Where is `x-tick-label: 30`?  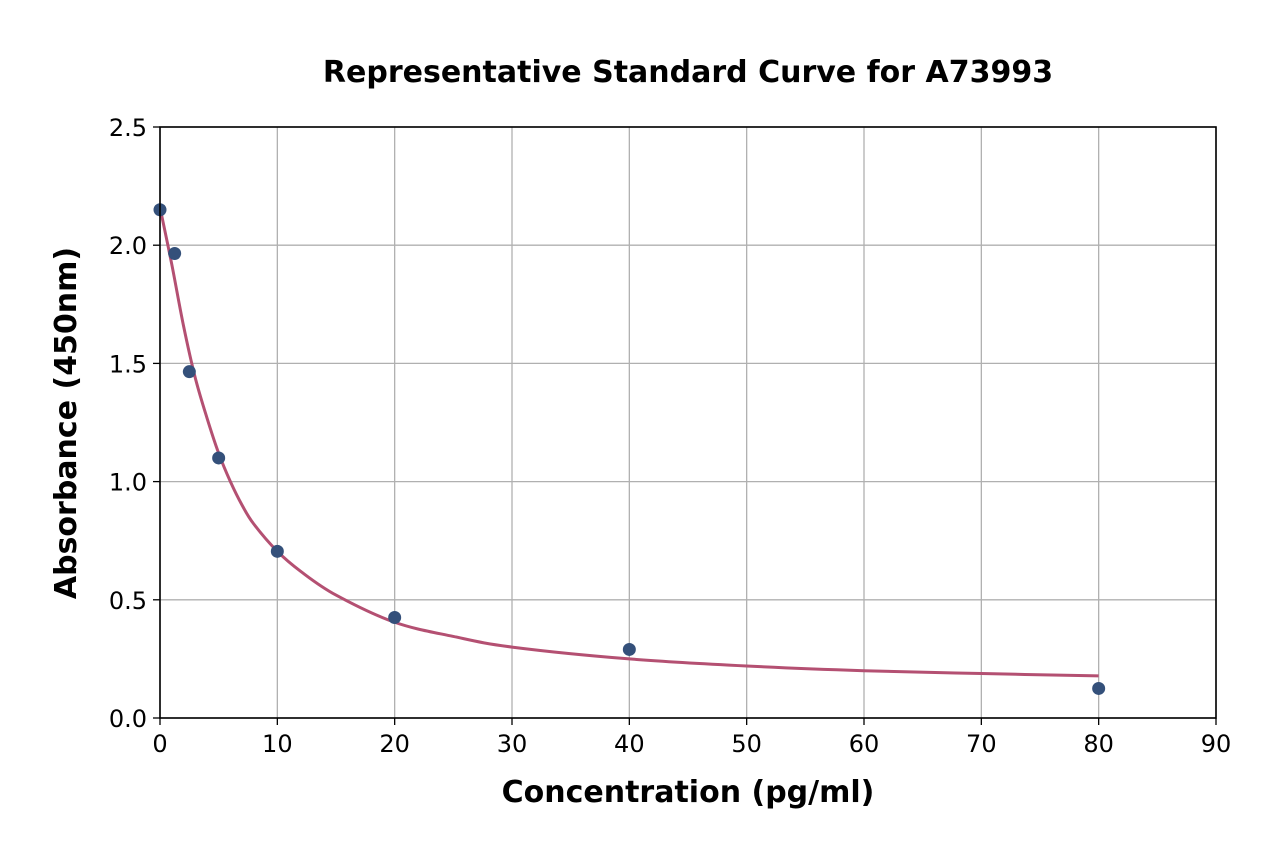
x-tick-label: 30 is located at coordinates (512, 744).